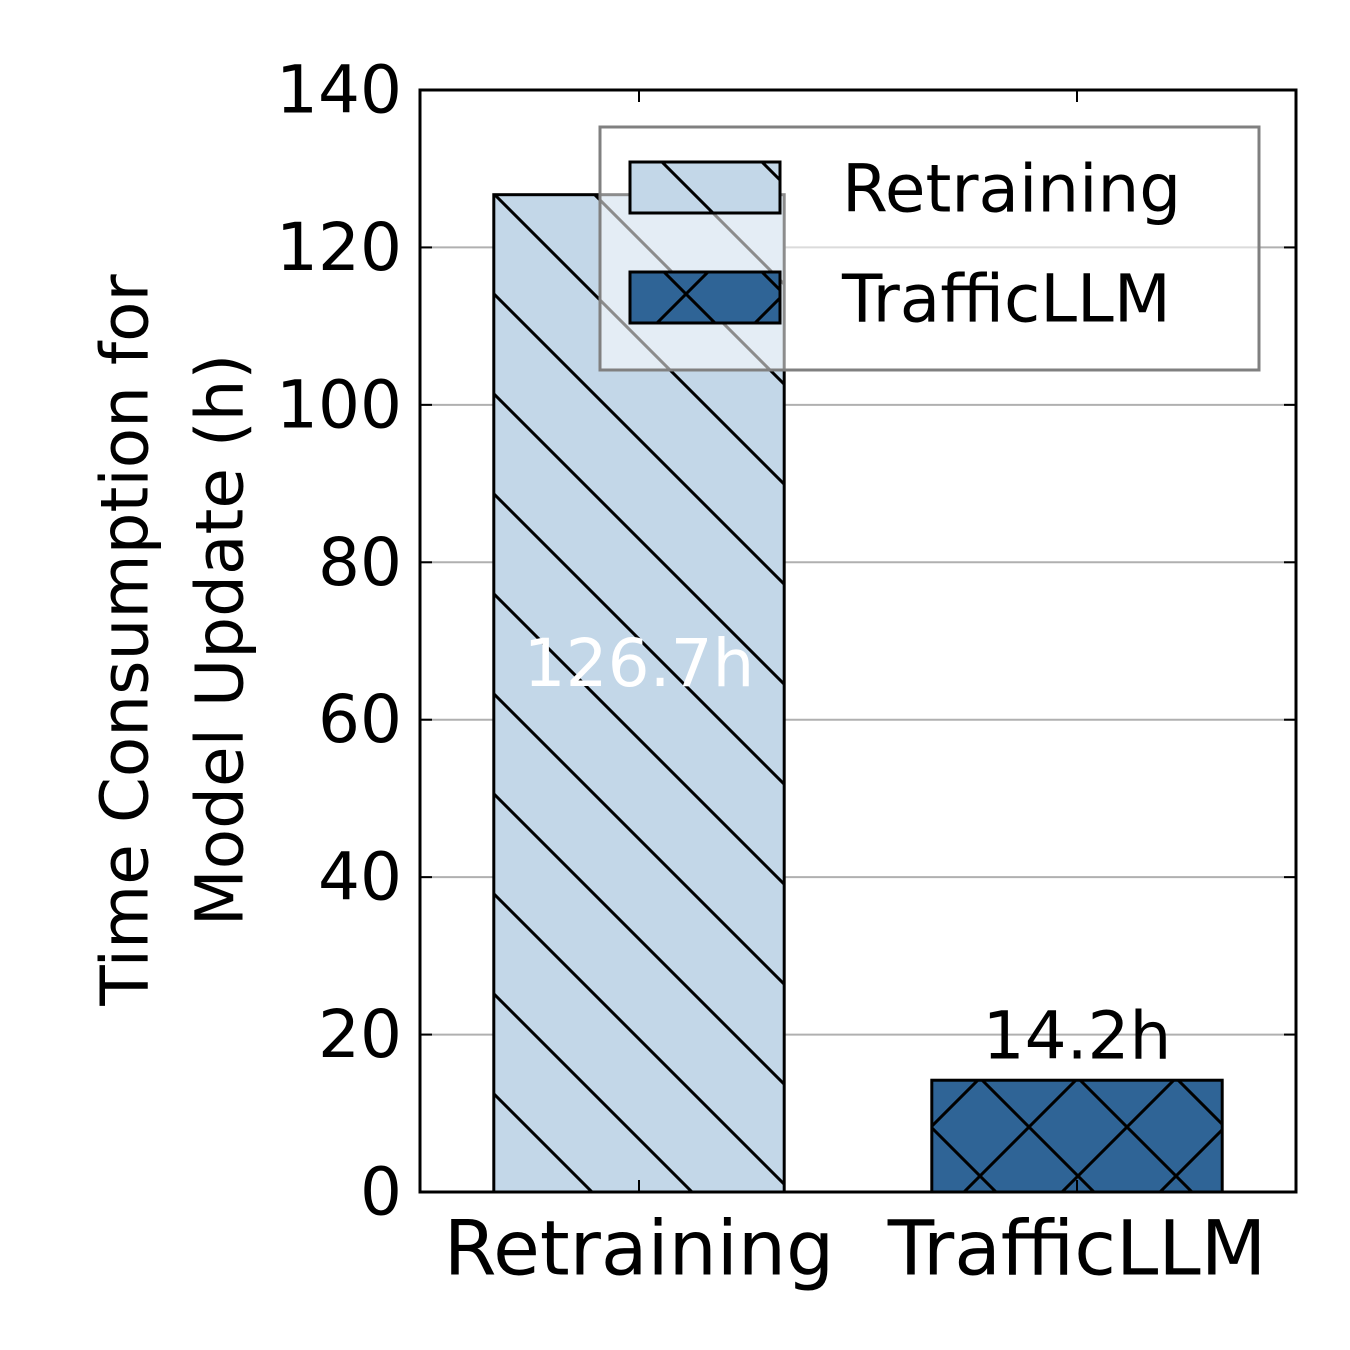  I want to click on y-axis-label-line-2: Model Update (h), so click(220, 640).